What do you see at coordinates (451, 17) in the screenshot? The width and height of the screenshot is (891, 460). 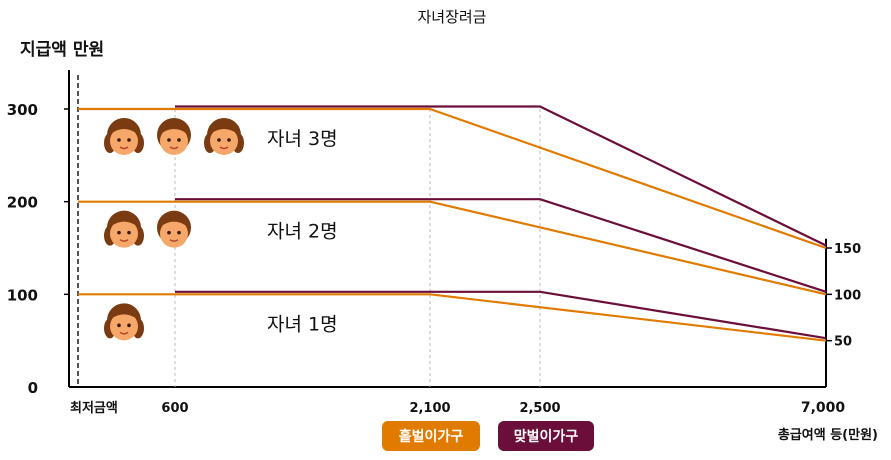 I see `chart-title: 자녀장려금` at bounding box center [451, 17].